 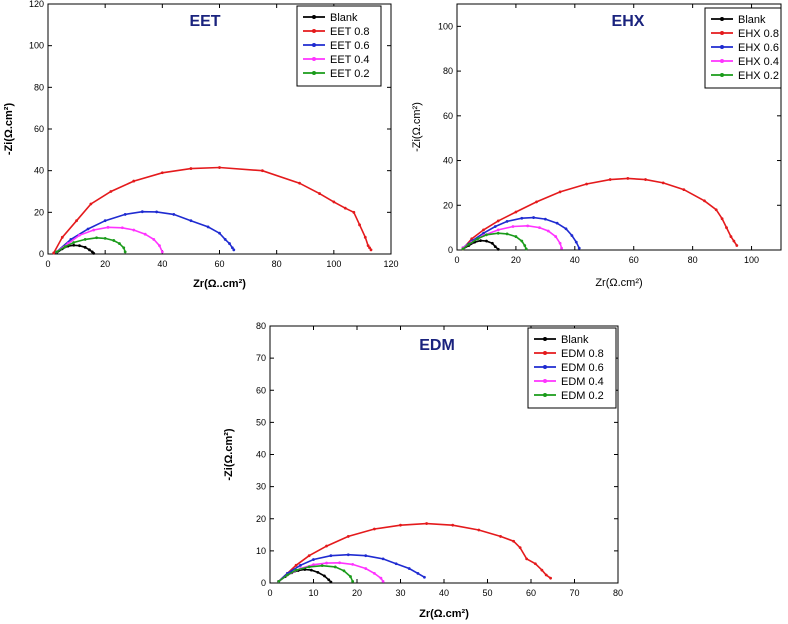 I want to click on y-tick-label: 70, so click(x=261, y=358).